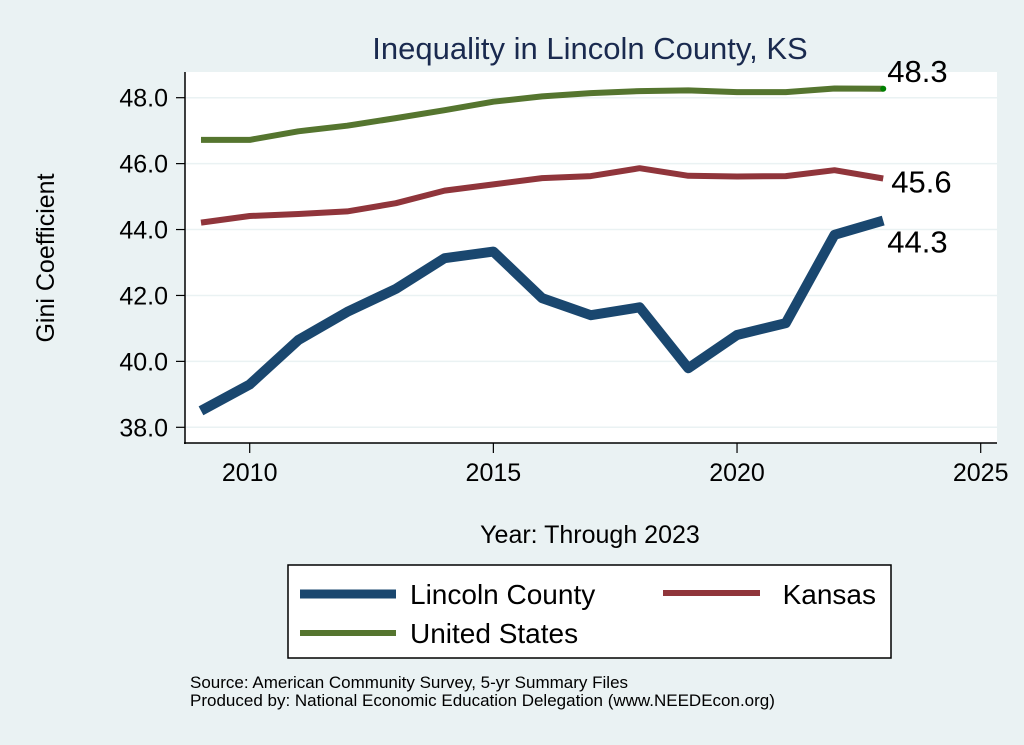 This screenshot has width=1024, height=745. Describe the element at coordinates (981, 473) in the screenshot. I see `x-tick-label: 2025` at that location.